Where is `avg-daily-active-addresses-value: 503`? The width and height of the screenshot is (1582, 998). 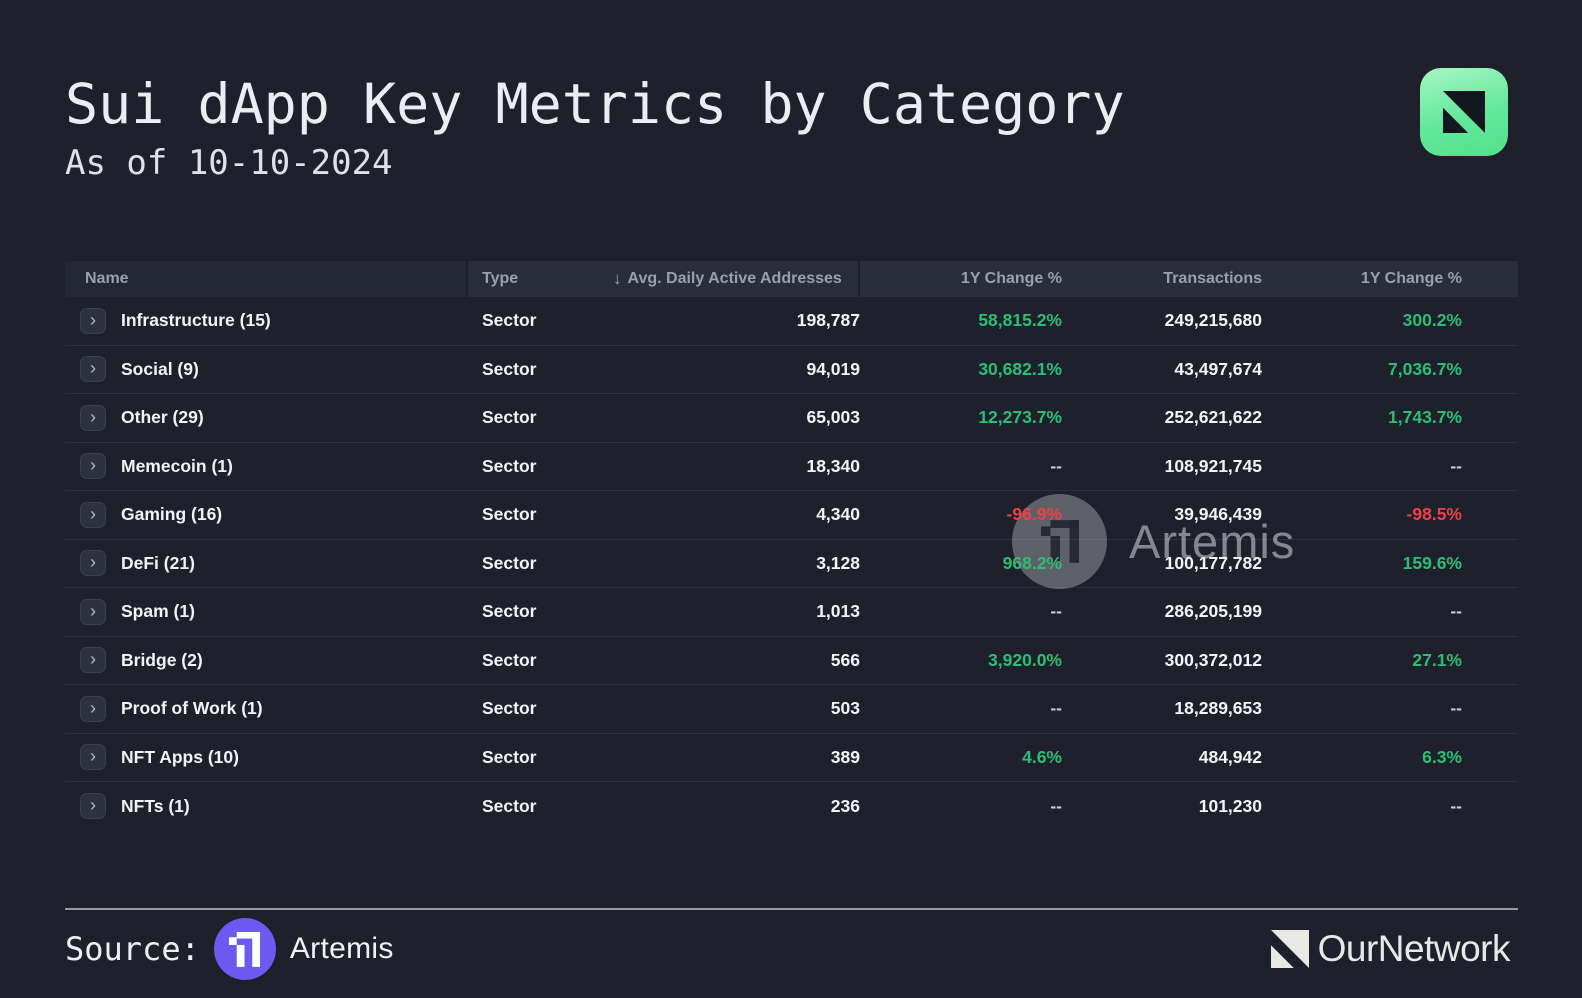
avg-daily-active-addresses-value: 503 is located at coordinates (845, 708).